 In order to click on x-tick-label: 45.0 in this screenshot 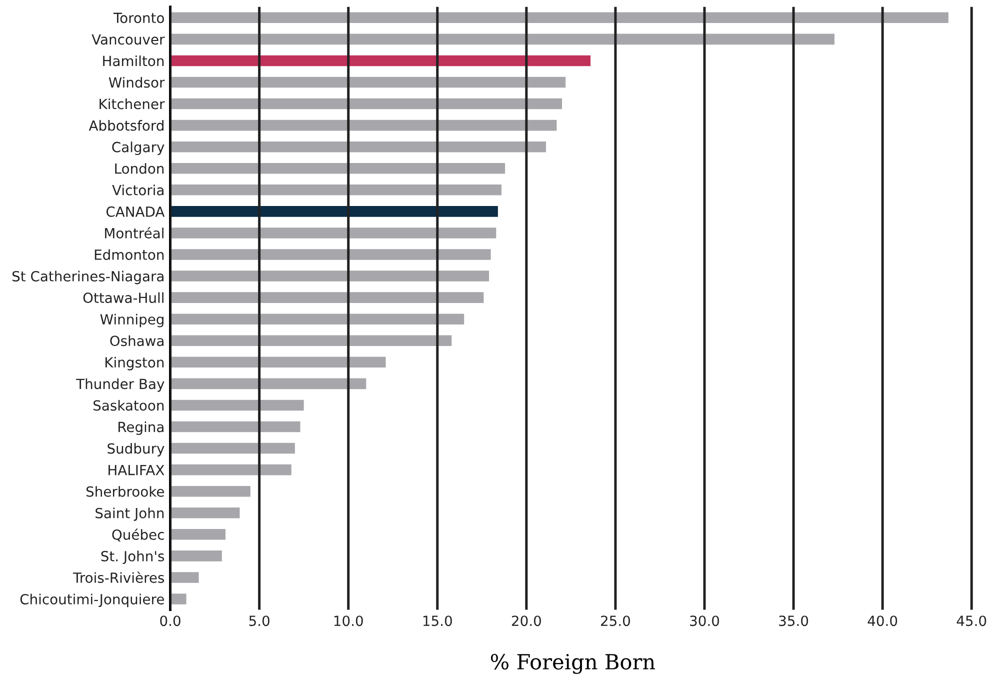, I will do `click(971, 621)`.